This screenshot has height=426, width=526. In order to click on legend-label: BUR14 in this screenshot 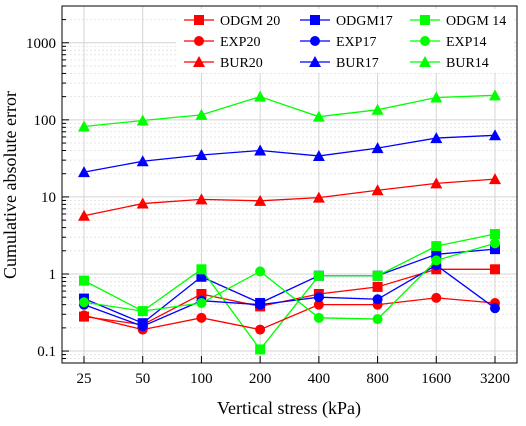, I will do `click(467, 63)`.